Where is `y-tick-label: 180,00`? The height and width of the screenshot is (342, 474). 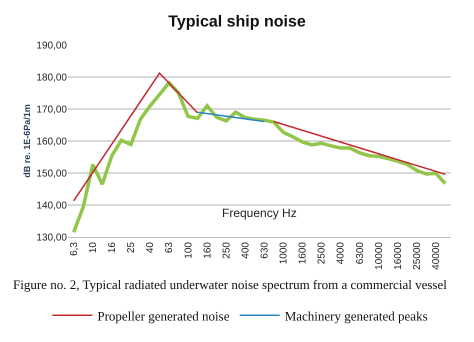 y-tick-label: 180,00 is located at coordinates (52, 78).